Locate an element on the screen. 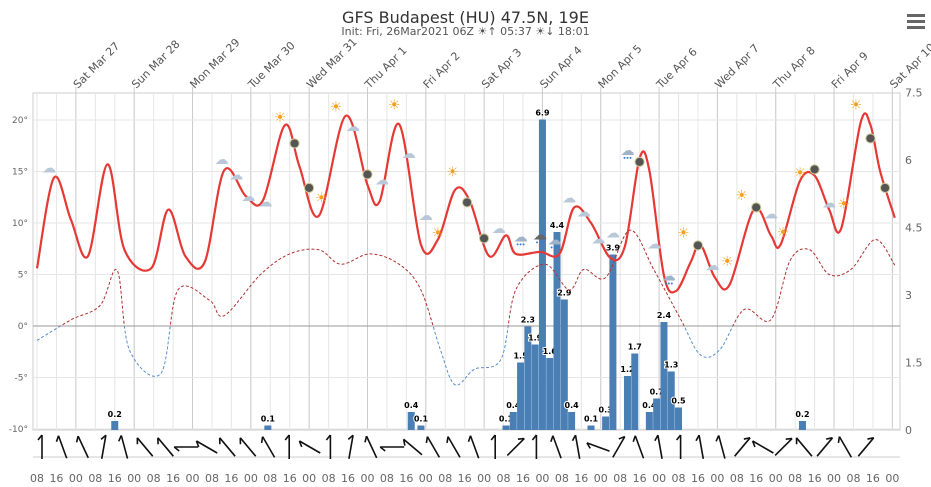 The image size is (931, 487). rain-icon-group: ☁ is located at coordinates (555, 240).